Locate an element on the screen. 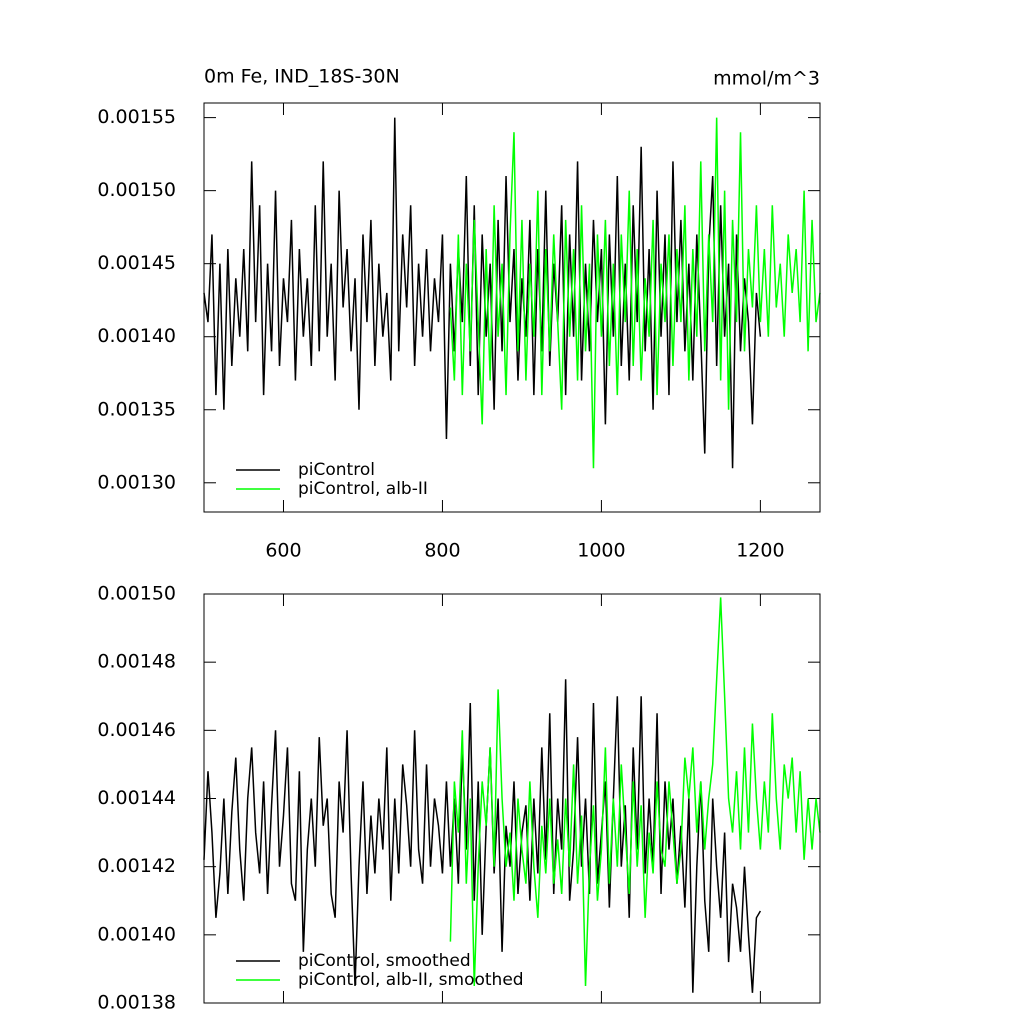 The image size is (1024, 1024). y-tick-label: 0.00145 is located at coordinates (136, 263).